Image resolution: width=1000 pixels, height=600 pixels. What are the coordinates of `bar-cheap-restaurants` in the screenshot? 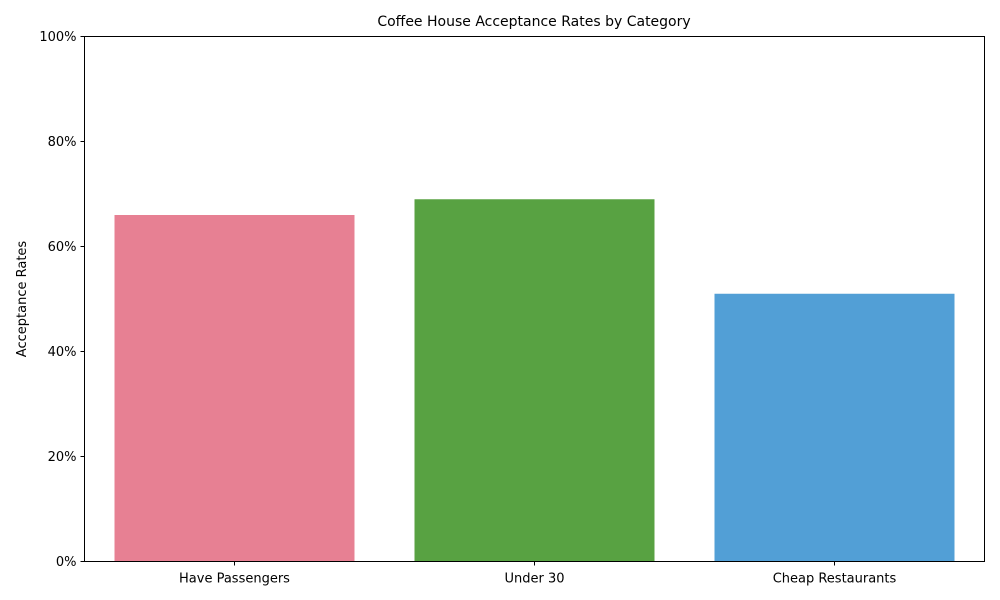 It's located at (834, 427).